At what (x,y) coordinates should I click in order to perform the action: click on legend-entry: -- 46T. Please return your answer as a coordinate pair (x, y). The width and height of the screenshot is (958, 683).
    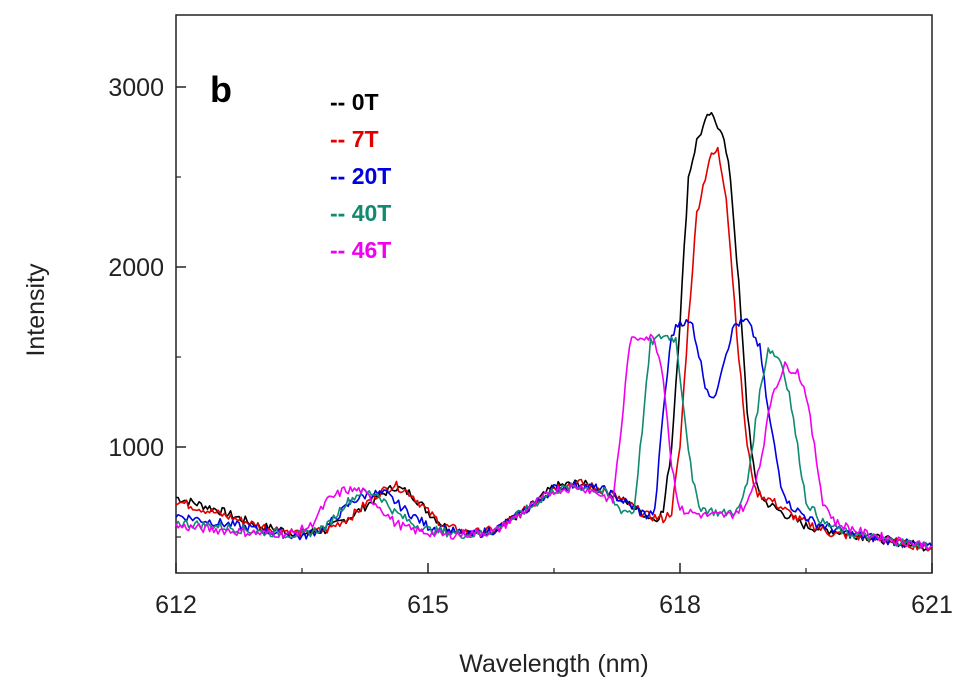
    Looking at the image, I should click on (360, 250).